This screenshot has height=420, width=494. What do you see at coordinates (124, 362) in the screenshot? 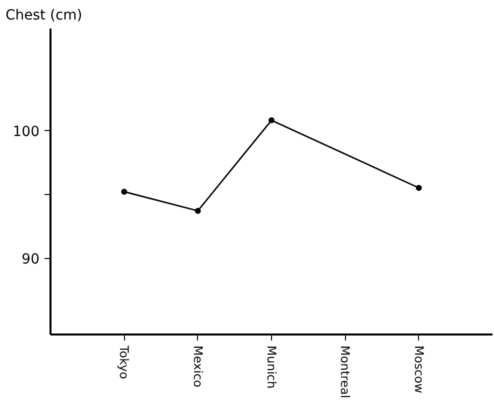
I see `x-tick-label: Tokyo` at bounding box center [124, 362].